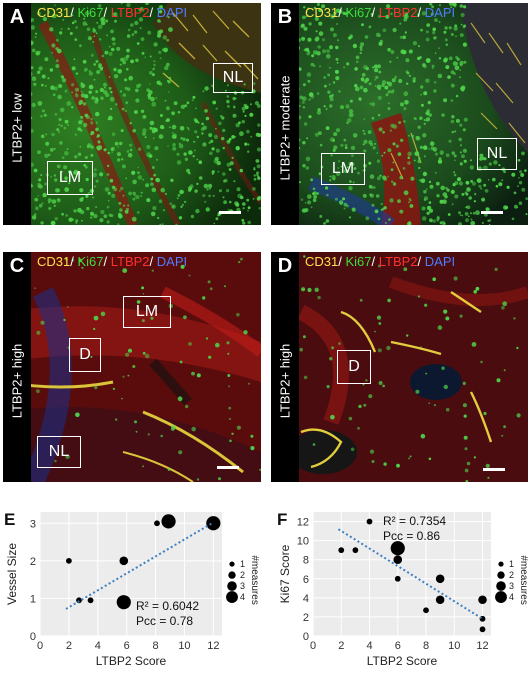  I want to click on panel-b-side-label: LTBP2+ moderate, so click(285, 128).